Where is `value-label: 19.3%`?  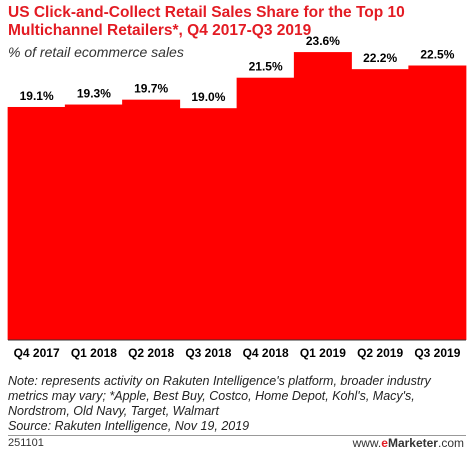 value-label: 19.3% is located at coordinates (94, 94).